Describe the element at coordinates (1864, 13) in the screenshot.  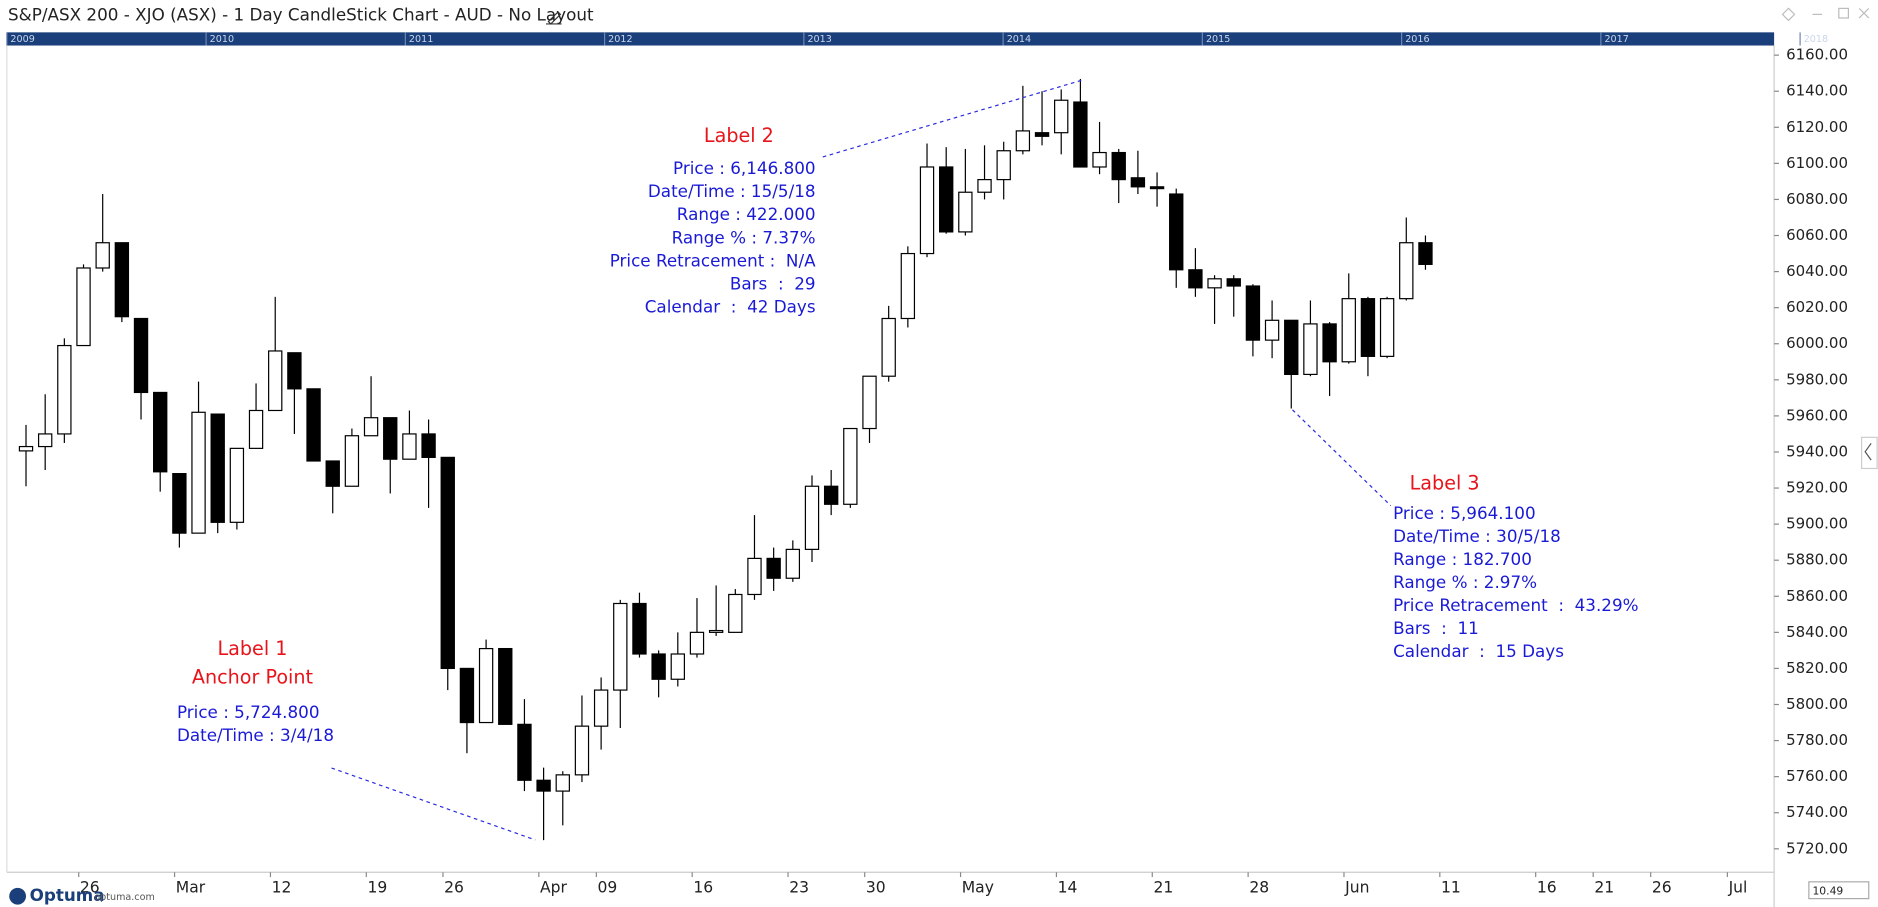
I see `close-button` at that location.